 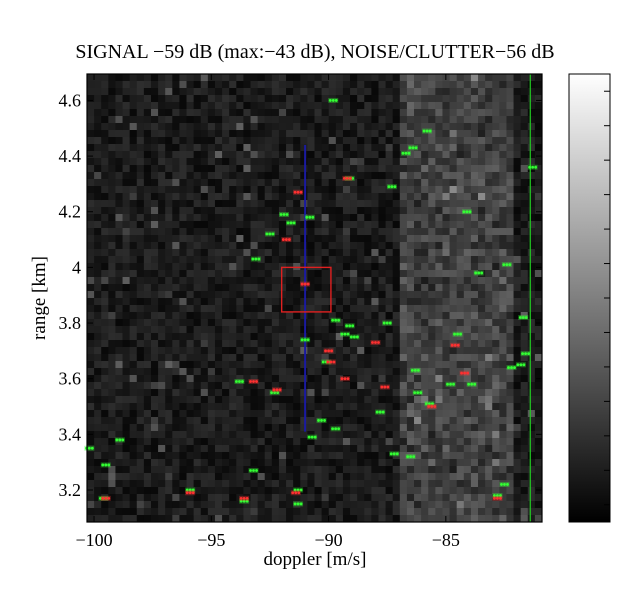 What do you see at coordinates (344, 379) in the screenshot?
I see `detection-red` at bounding box center [344, 379].